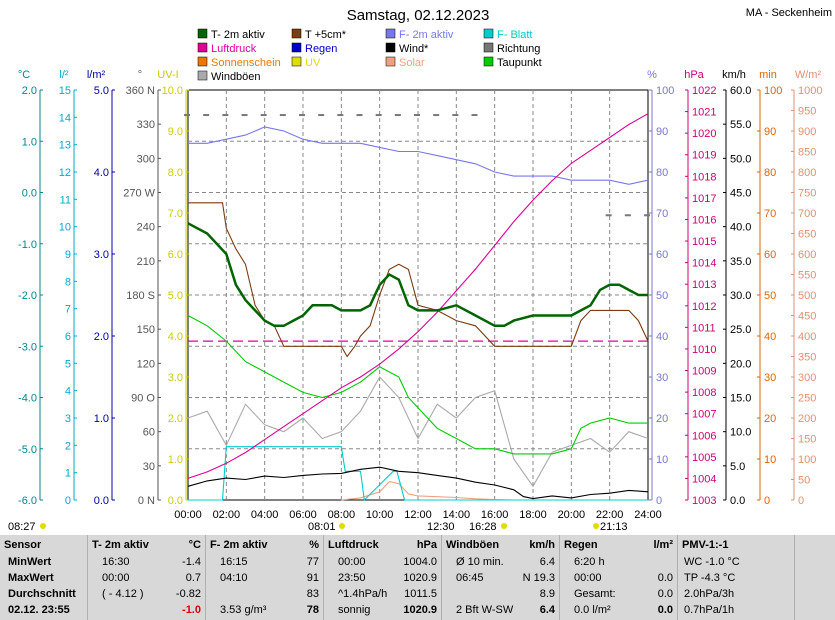  I want to click on table-row: 00:00 0.7, so click(146, 579).